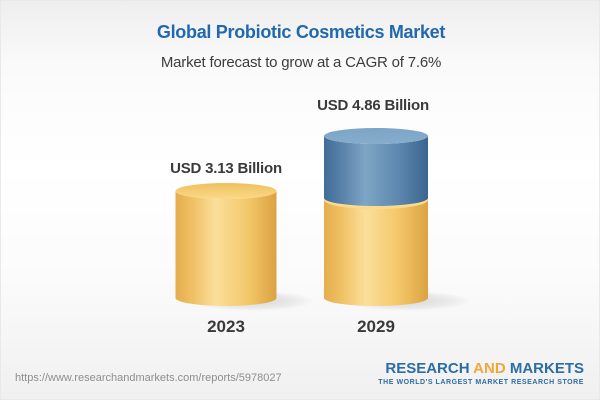  I want to click on bar-2029-base-segment-side, so click(376, 252).